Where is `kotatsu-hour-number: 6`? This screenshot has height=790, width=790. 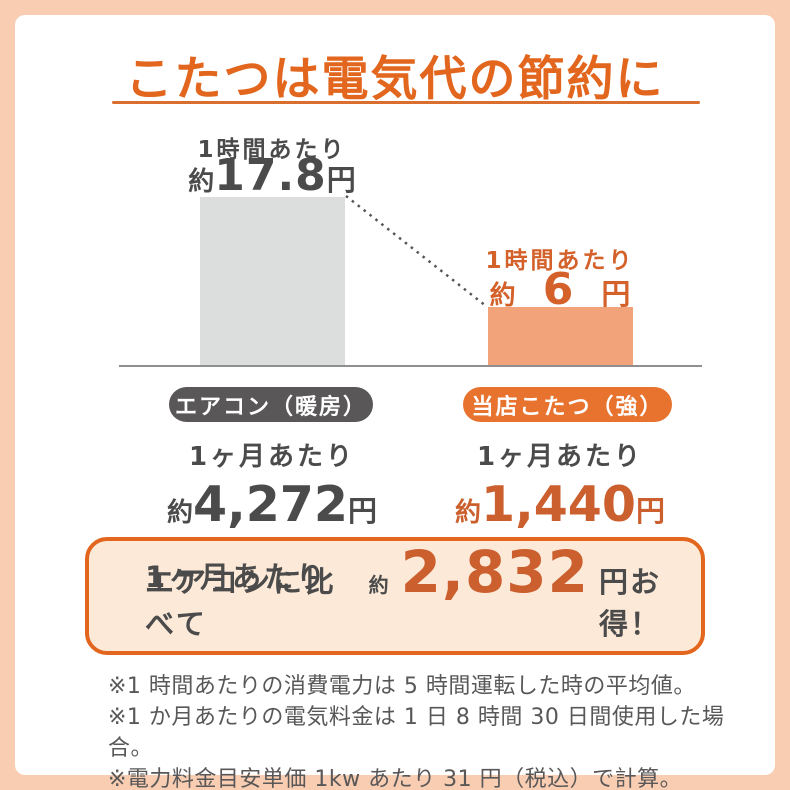
kotatsu-hour-number: 6 is located at coordinates (558, 289).